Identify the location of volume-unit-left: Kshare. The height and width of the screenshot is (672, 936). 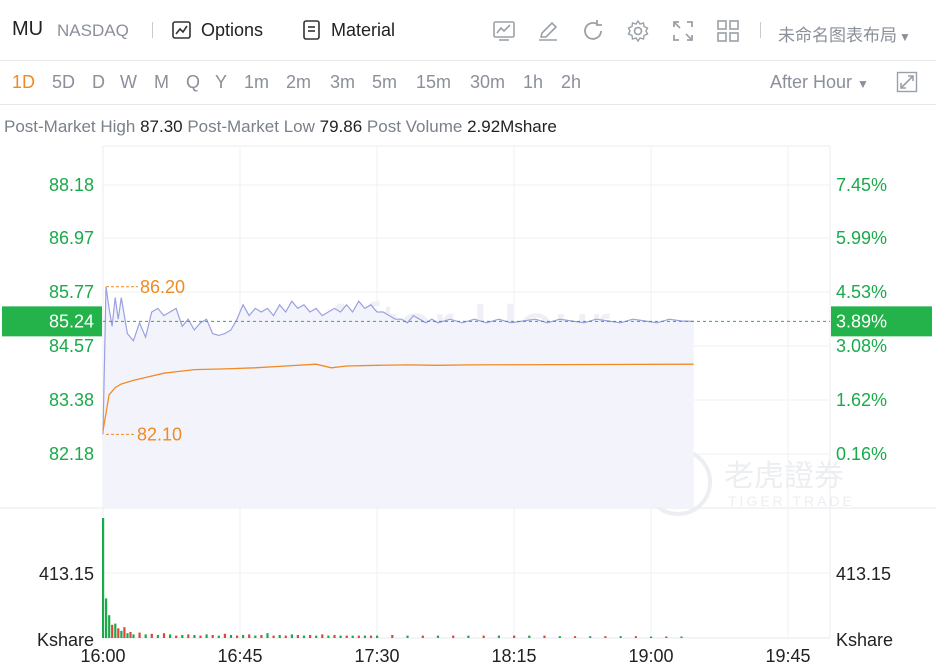
(65, 640).